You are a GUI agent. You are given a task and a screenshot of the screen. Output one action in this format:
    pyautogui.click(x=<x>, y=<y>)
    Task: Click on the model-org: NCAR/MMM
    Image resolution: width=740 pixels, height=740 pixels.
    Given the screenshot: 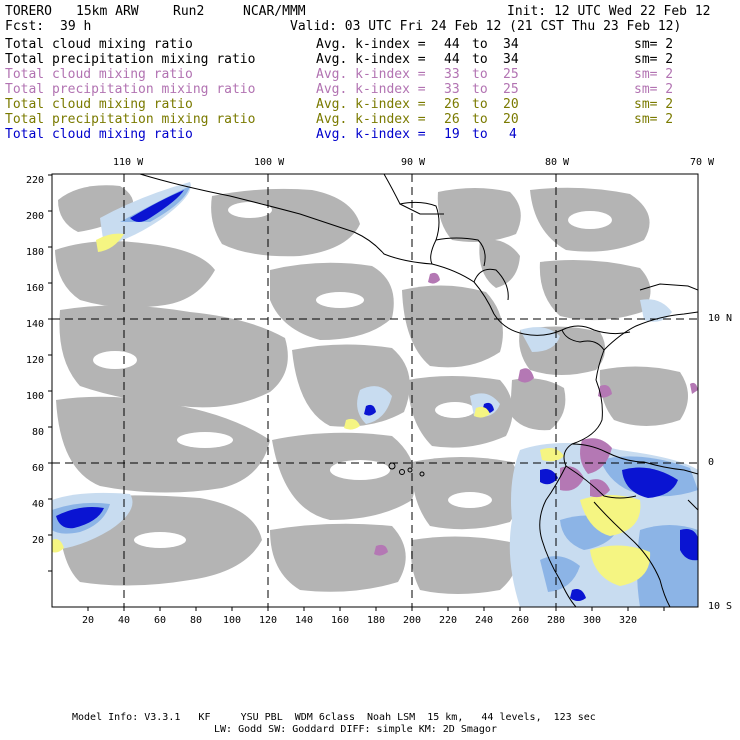 What is the action you would take?
    pyautogui.click(x=274, y=11)
    